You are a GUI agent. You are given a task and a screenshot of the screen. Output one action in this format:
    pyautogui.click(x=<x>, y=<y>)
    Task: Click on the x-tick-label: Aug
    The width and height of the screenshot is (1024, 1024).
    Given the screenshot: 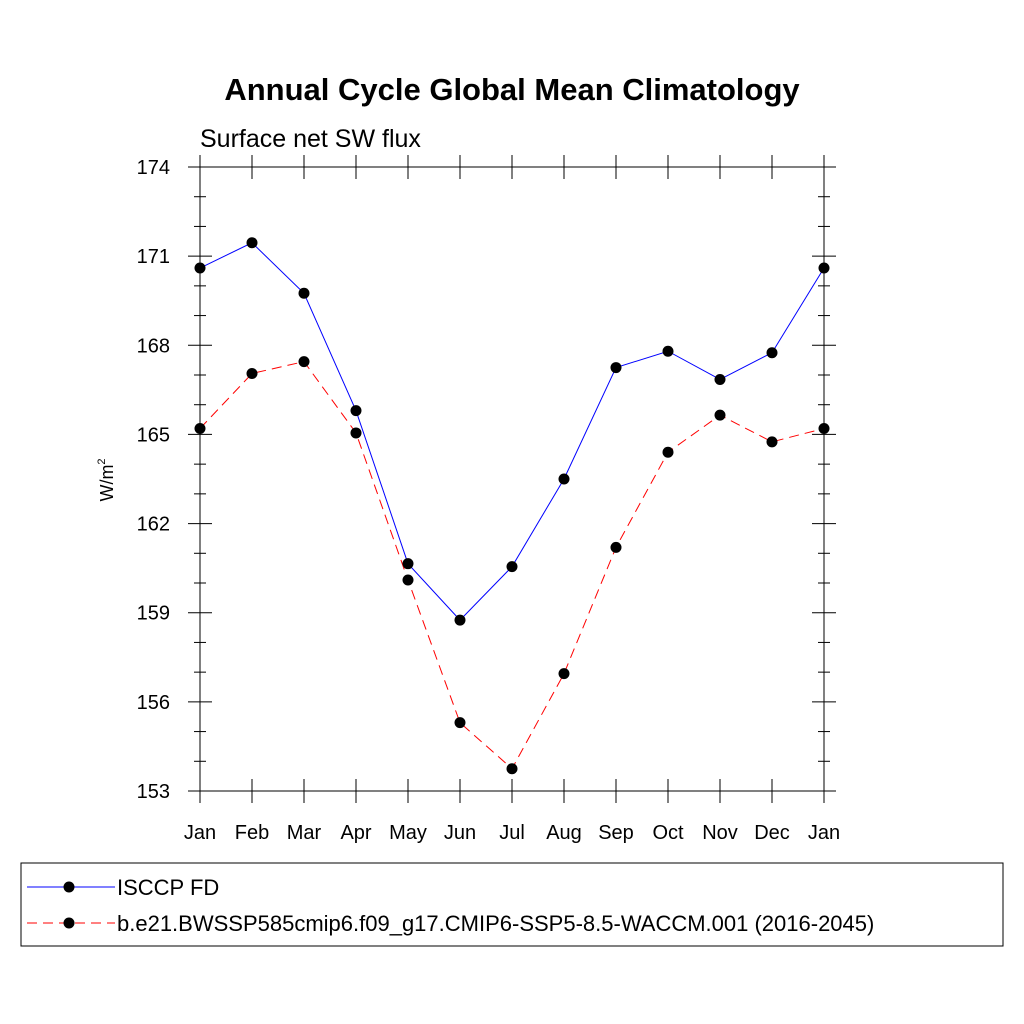 What is the action you would take?
    pyautogui.click(x=564, y=833)
    